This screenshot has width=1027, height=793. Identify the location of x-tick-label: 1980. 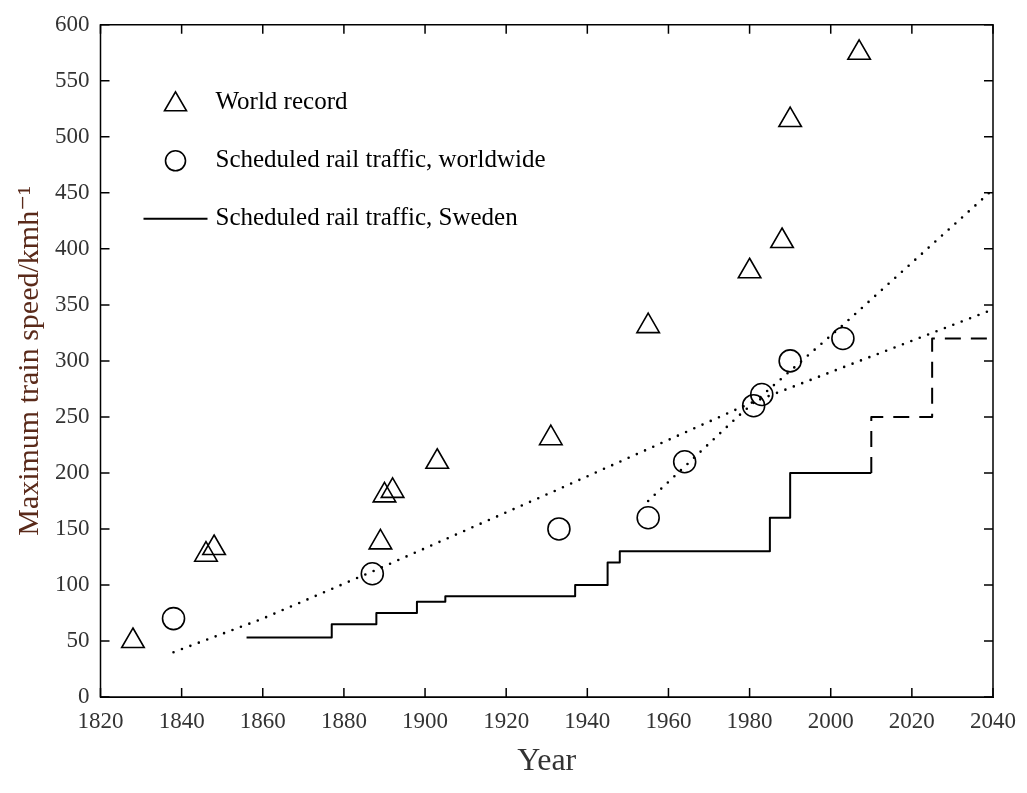
(749, 720).